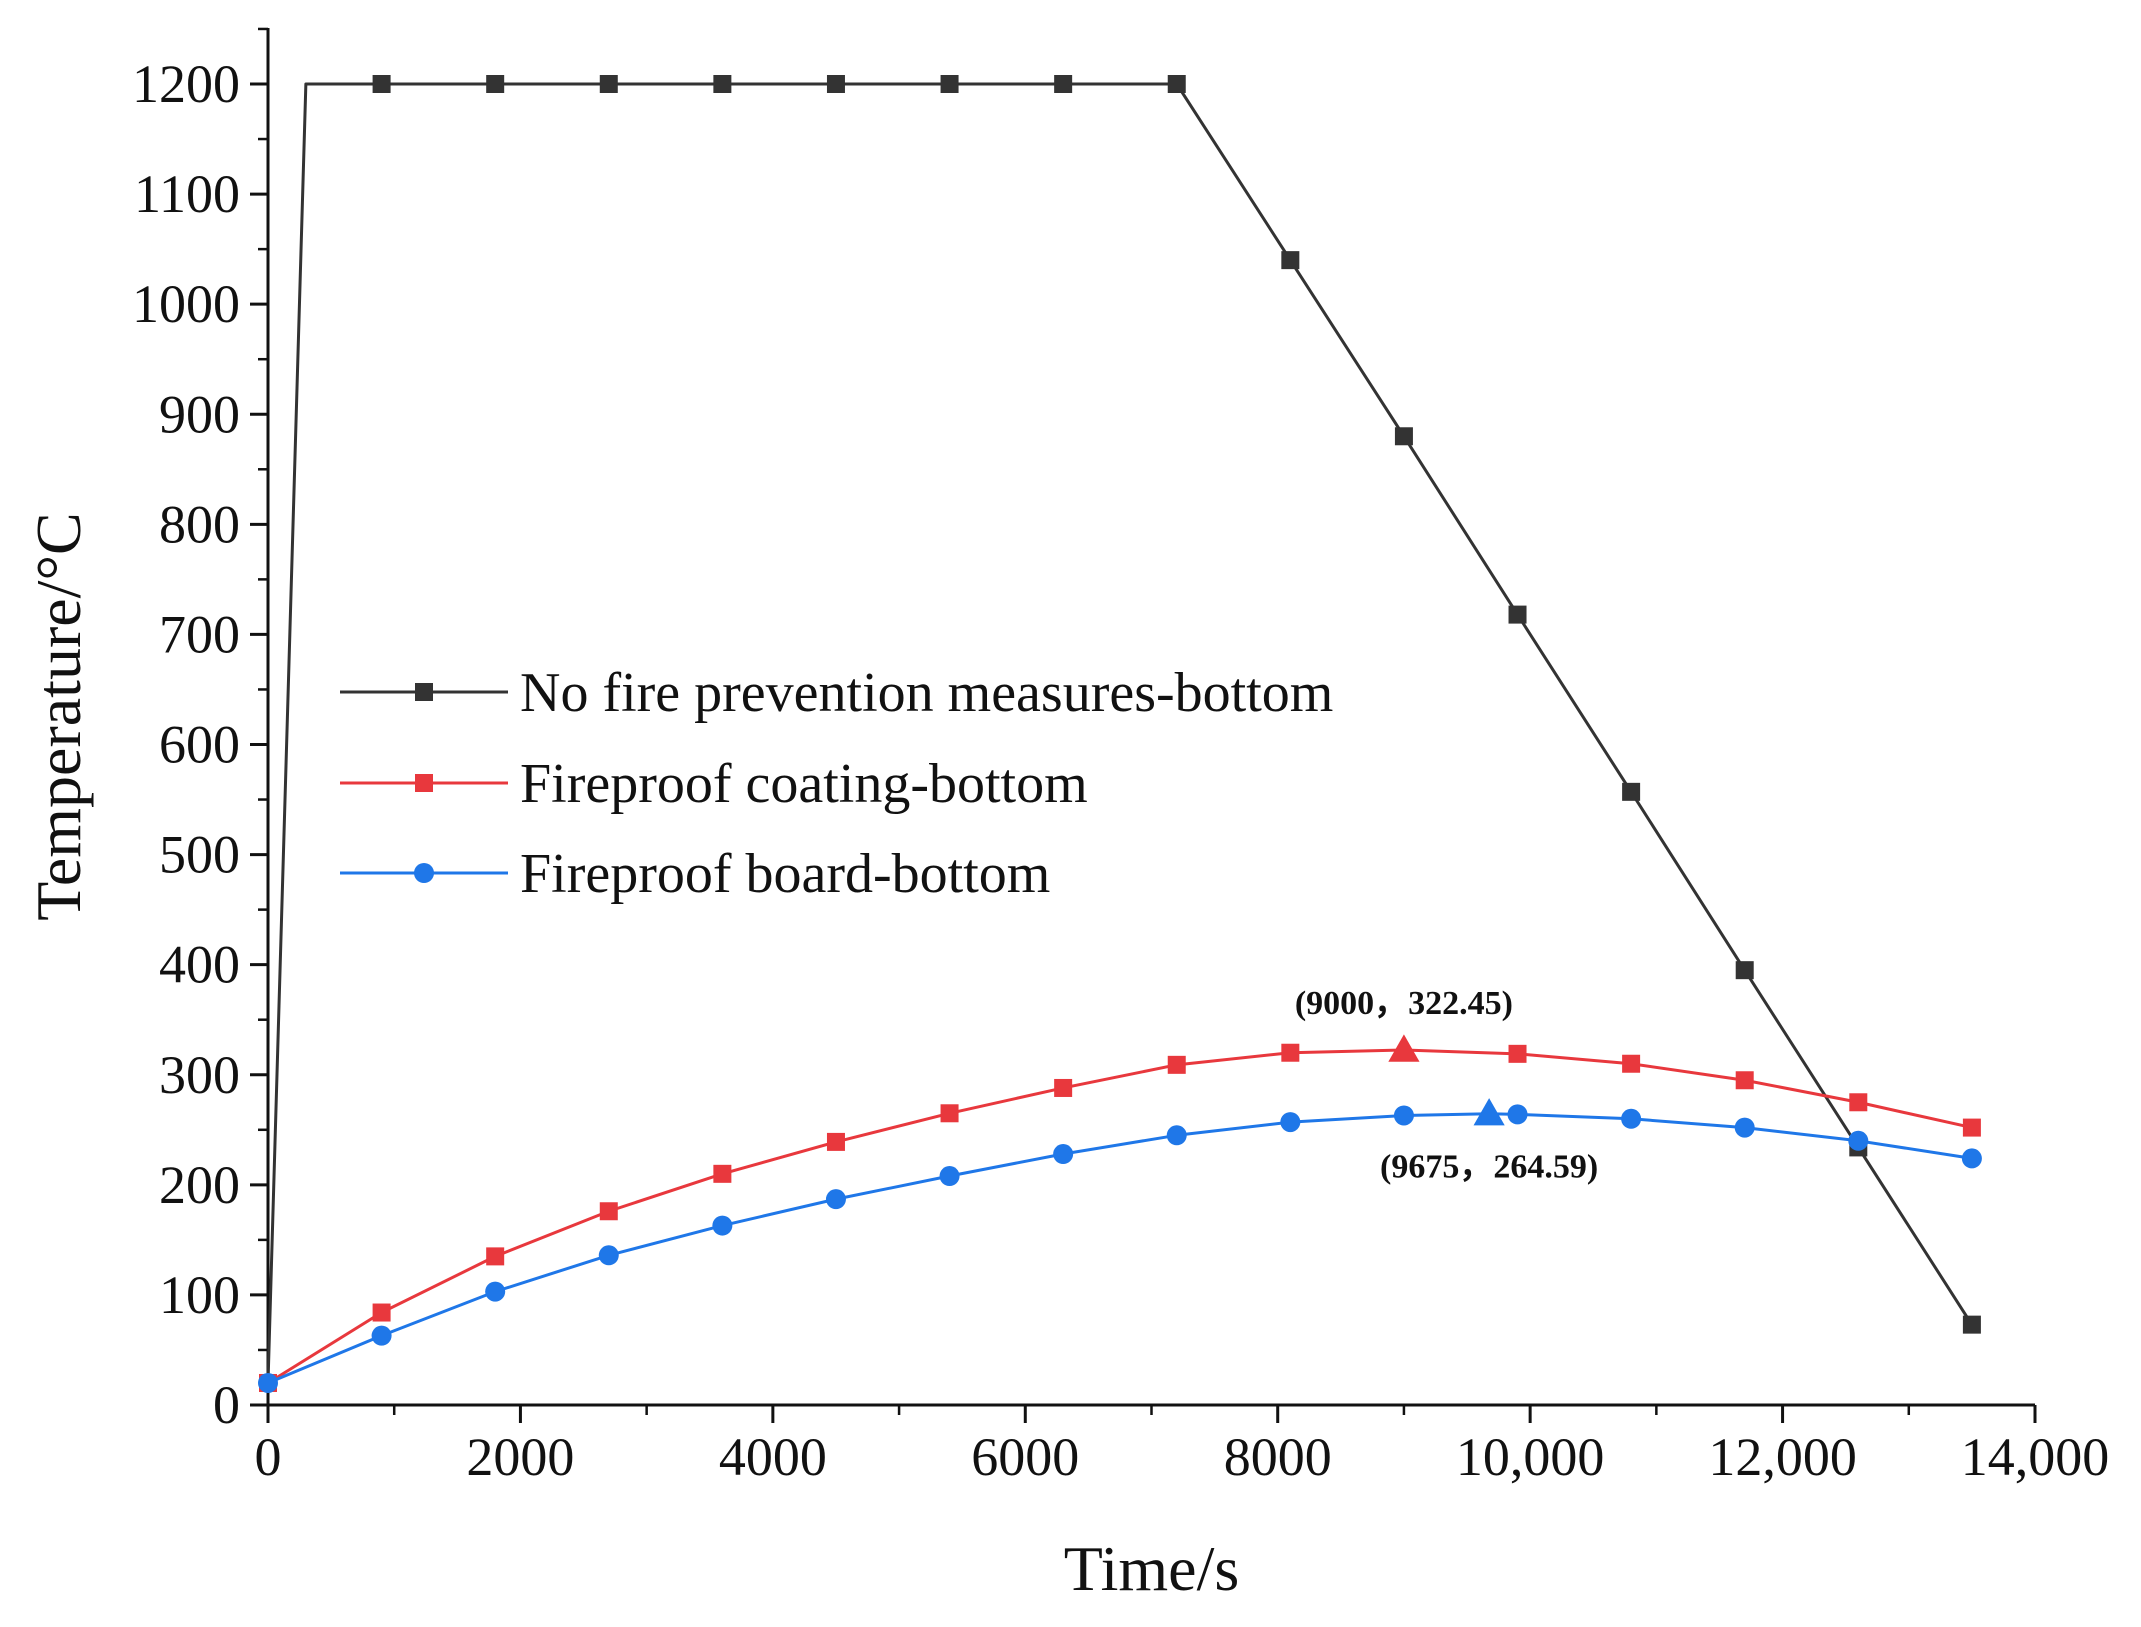  Describe the element at coordinates (520, 1457) in the screenshot. I see `x-tick-label: 2000` at that location.